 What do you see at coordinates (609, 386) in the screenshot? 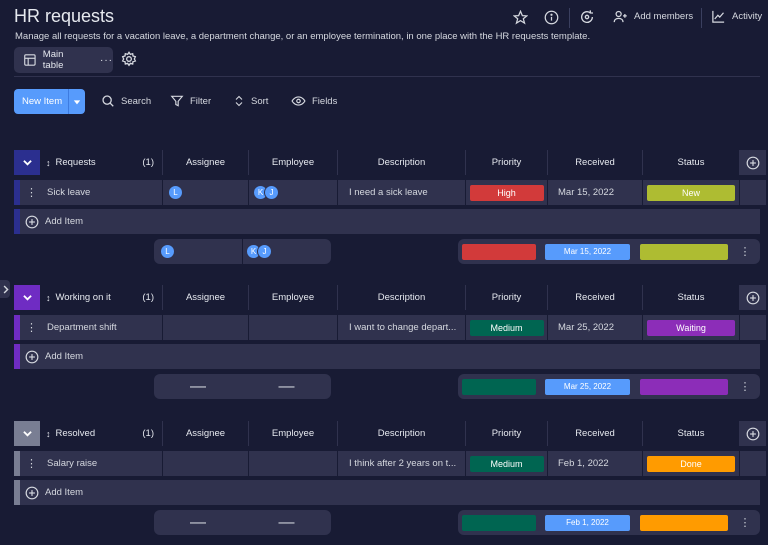
I see `summary-bars: Mar 25, 2022 ⋮` at bounding box center [609, 386].